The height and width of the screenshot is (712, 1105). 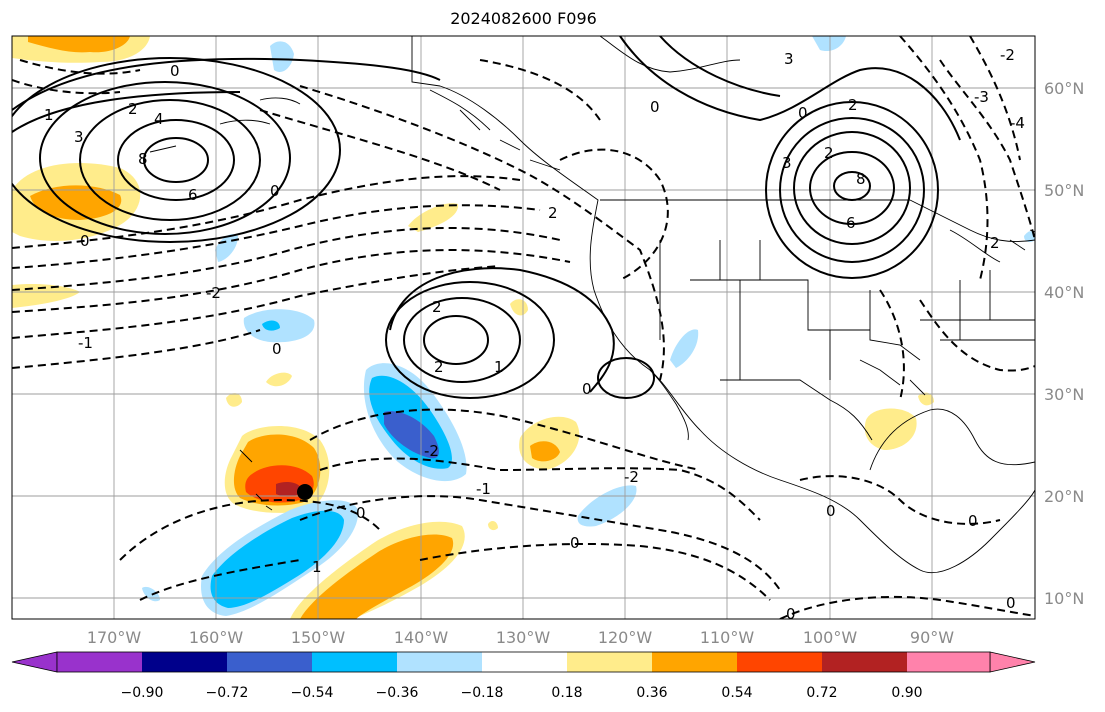 I want to click on y-tick-label: 10°N, so click(x=1064, y=598).